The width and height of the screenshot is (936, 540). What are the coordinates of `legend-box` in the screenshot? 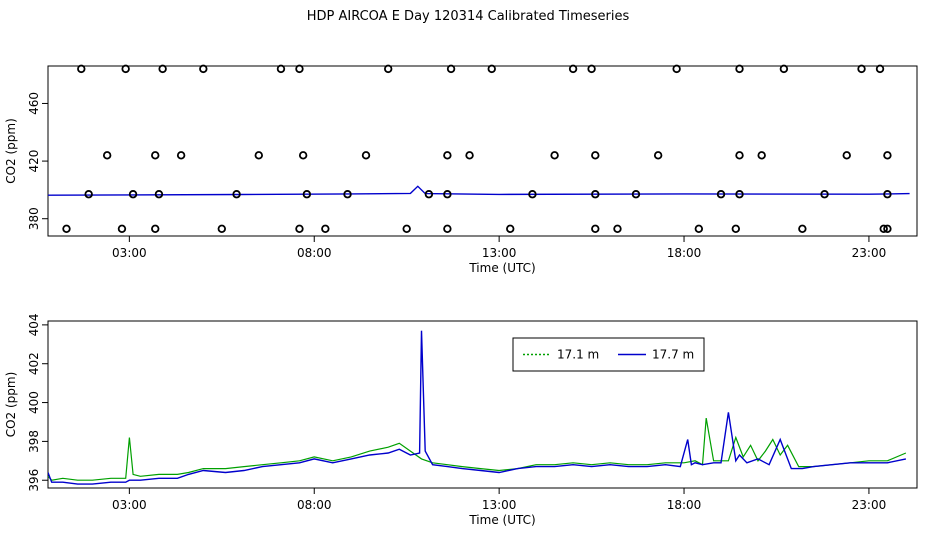 It's located at (608, 354).